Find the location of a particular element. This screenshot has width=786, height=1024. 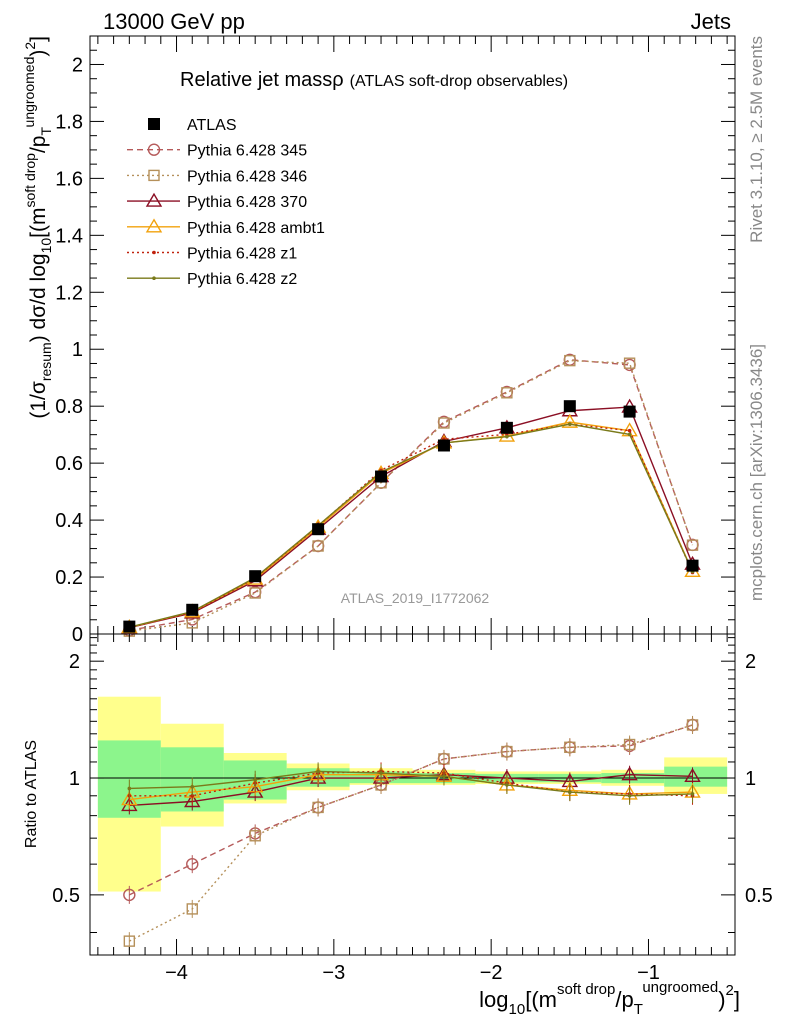

watermark: ATLAS_2019_I1772062 is located at coordinates (415, 598).